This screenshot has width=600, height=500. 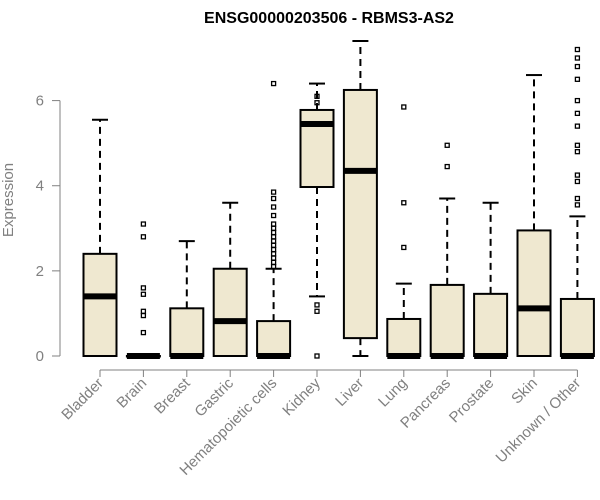 What do you see at coordinates (172, 395) in the screenshot?
I see `x-tick-label: Breast` at bounding box center [172, 395].